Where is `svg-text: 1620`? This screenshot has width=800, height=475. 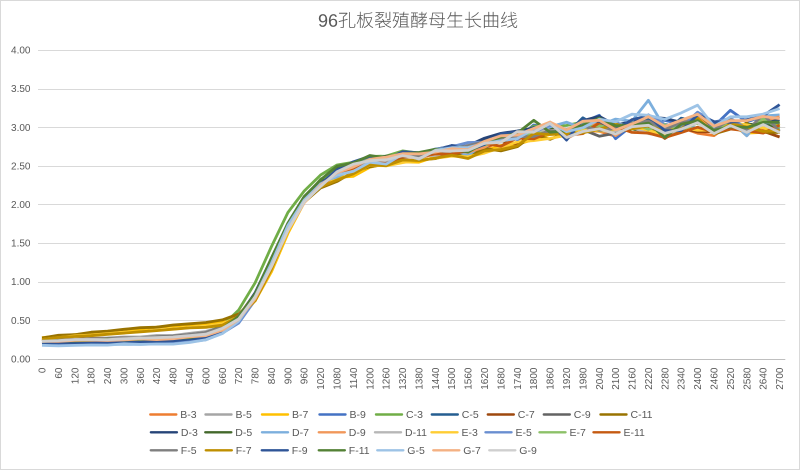
svg-text: 1620 is located at coordinates (485, 378).